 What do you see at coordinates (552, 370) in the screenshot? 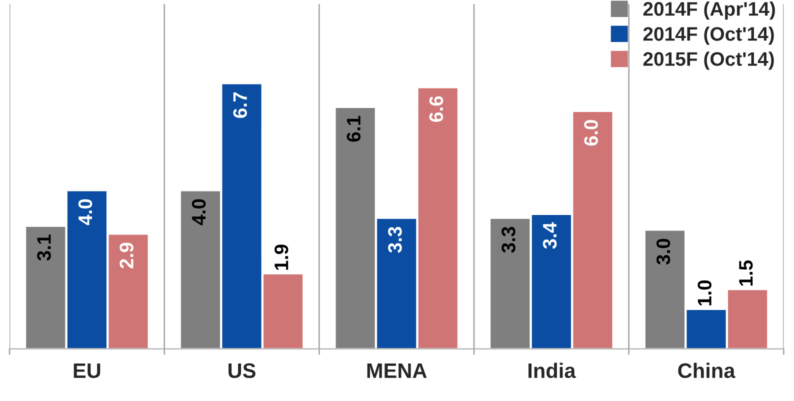
I see `x-tick-label: India` at bounding box center [552, 370].